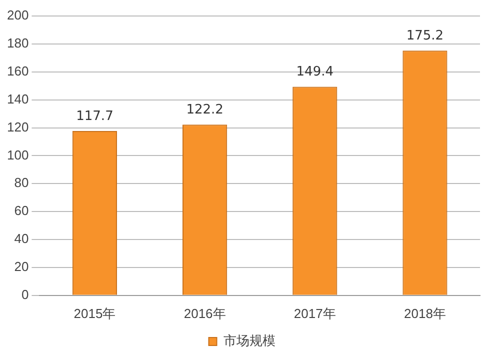  I want to click on y-tick-label: 40, so click(21, 238).